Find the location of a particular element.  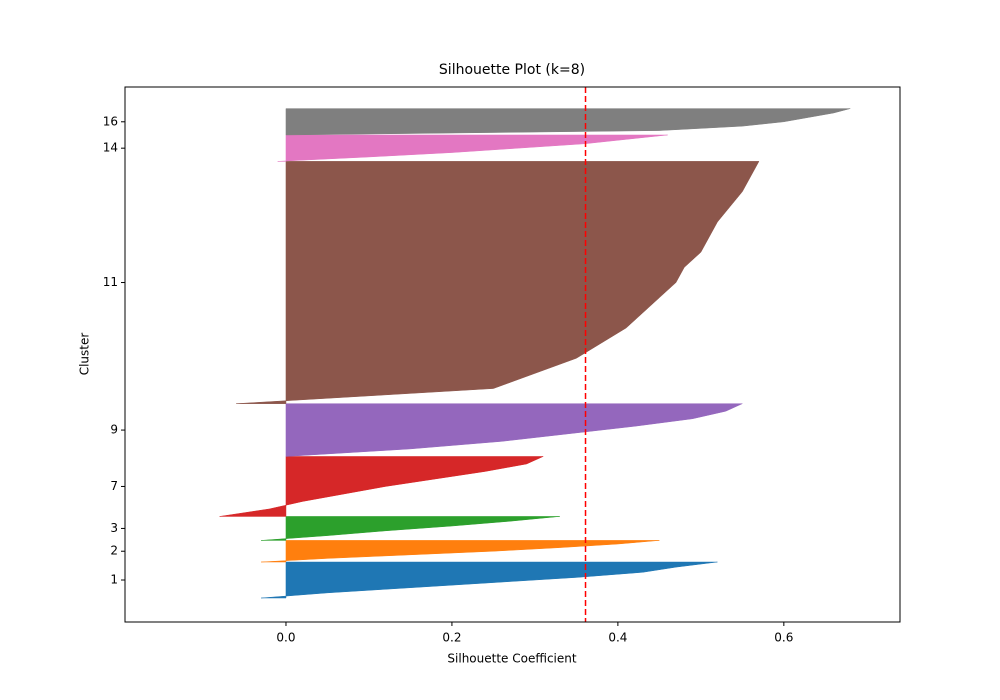

y-tick-label: 9 is located at coordinates (114, 430).